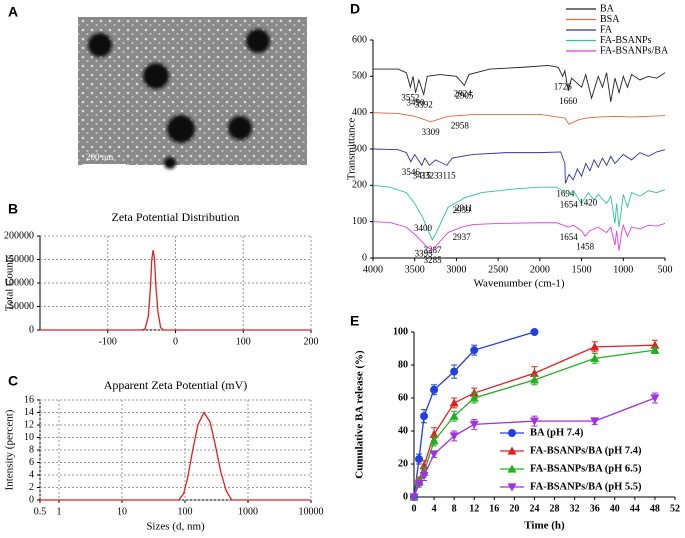 This screenshot has width=685, height=538. I want to click on y-axis-label: Transmittance, so click(352, 149).